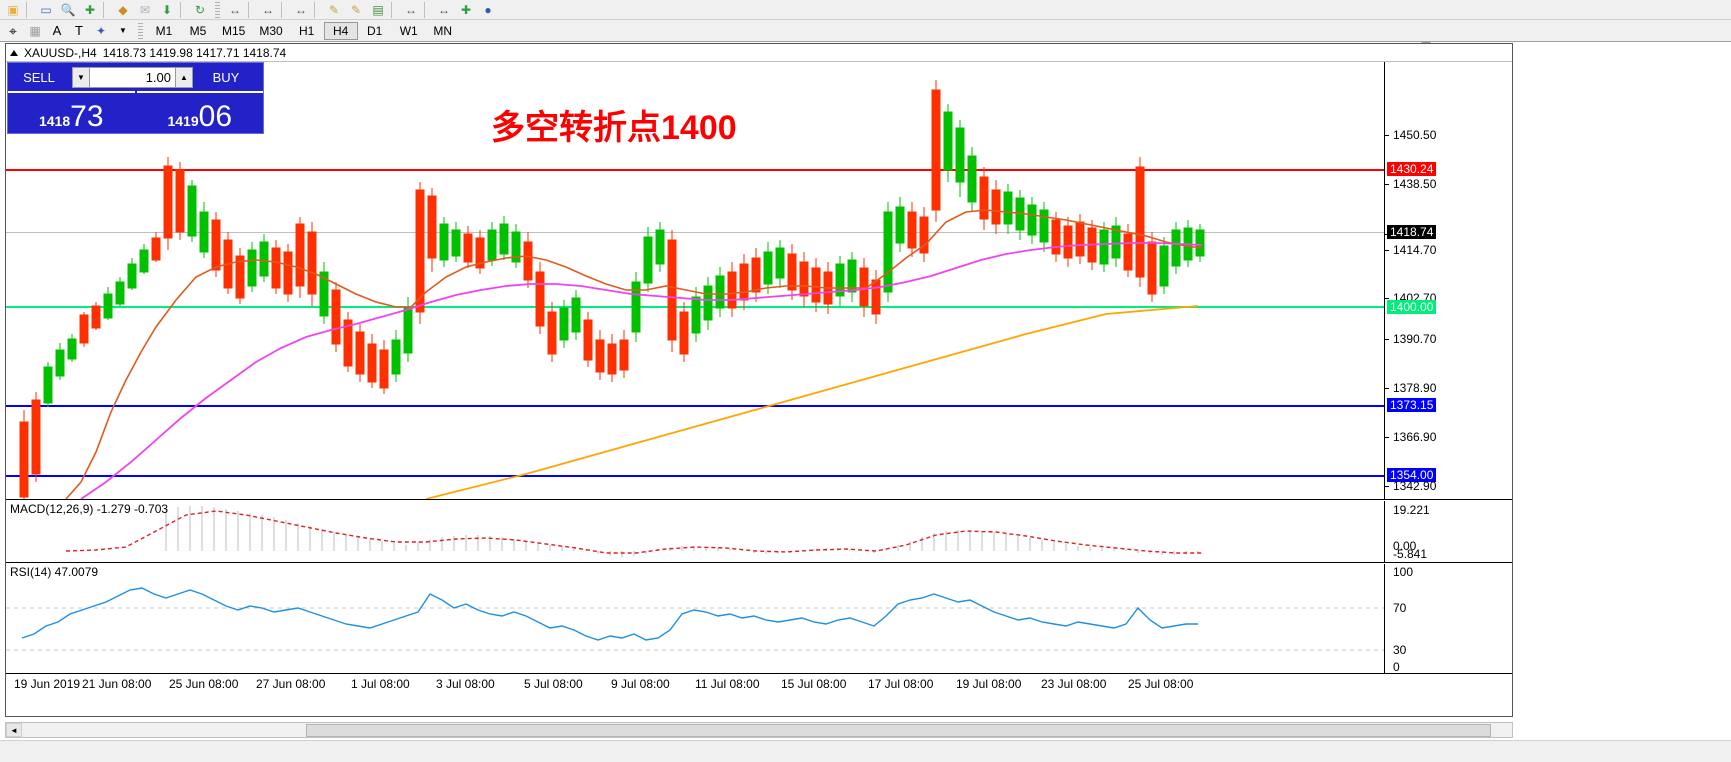  I want to click on volume-control: ▼ ▲, so click(132, 77).